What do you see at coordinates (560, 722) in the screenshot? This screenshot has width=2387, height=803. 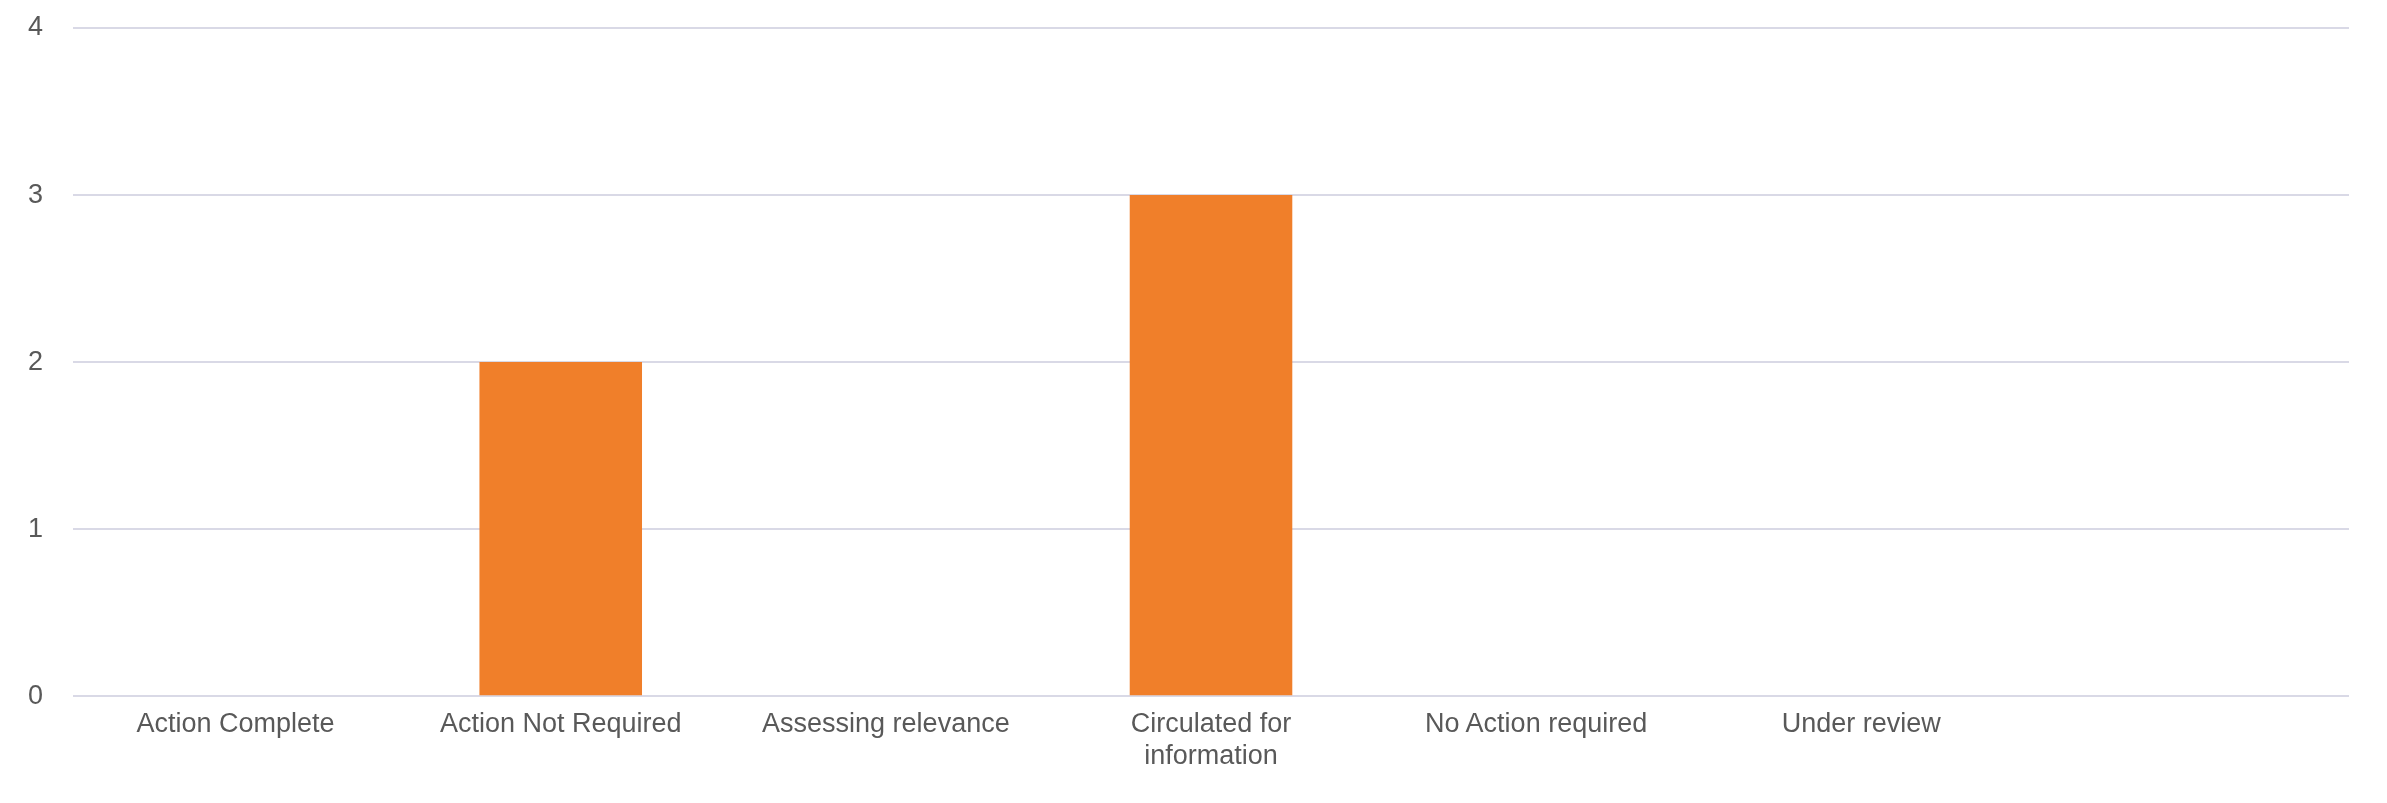 I see `x-tick-label: Action Not Required` at bounding box center [560, 722].